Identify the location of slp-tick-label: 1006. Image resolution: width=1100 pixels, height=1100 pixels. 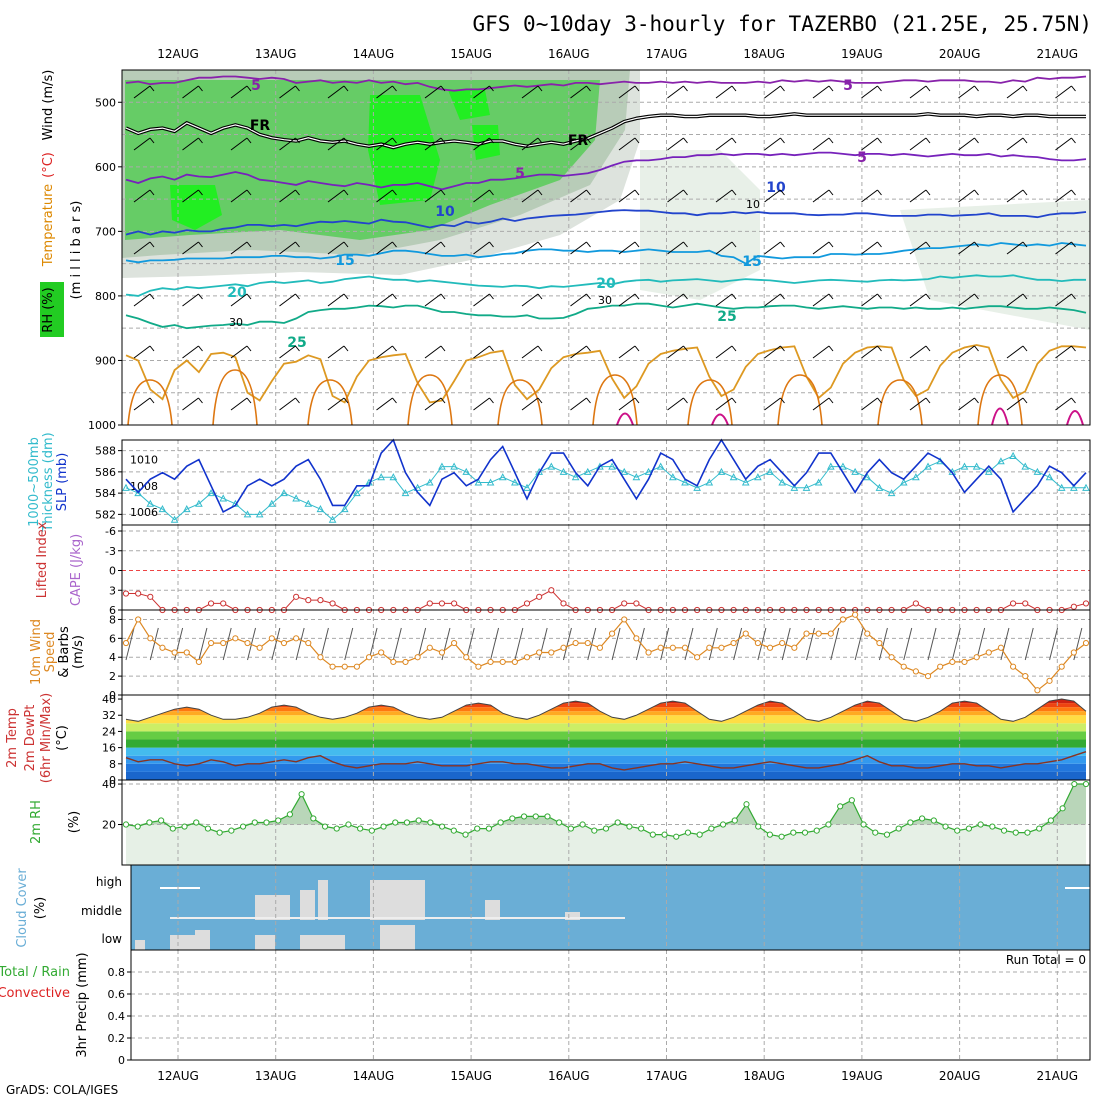
(144, 512).